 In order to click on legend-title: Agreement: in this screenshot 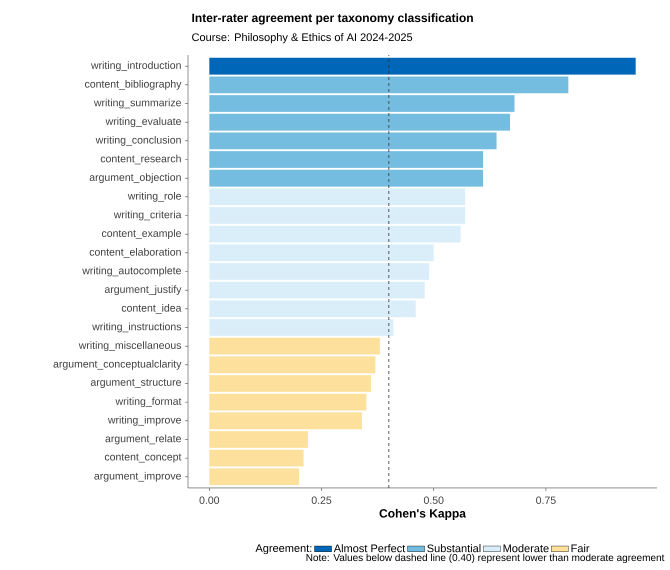, I will do `click(283, 549)`.